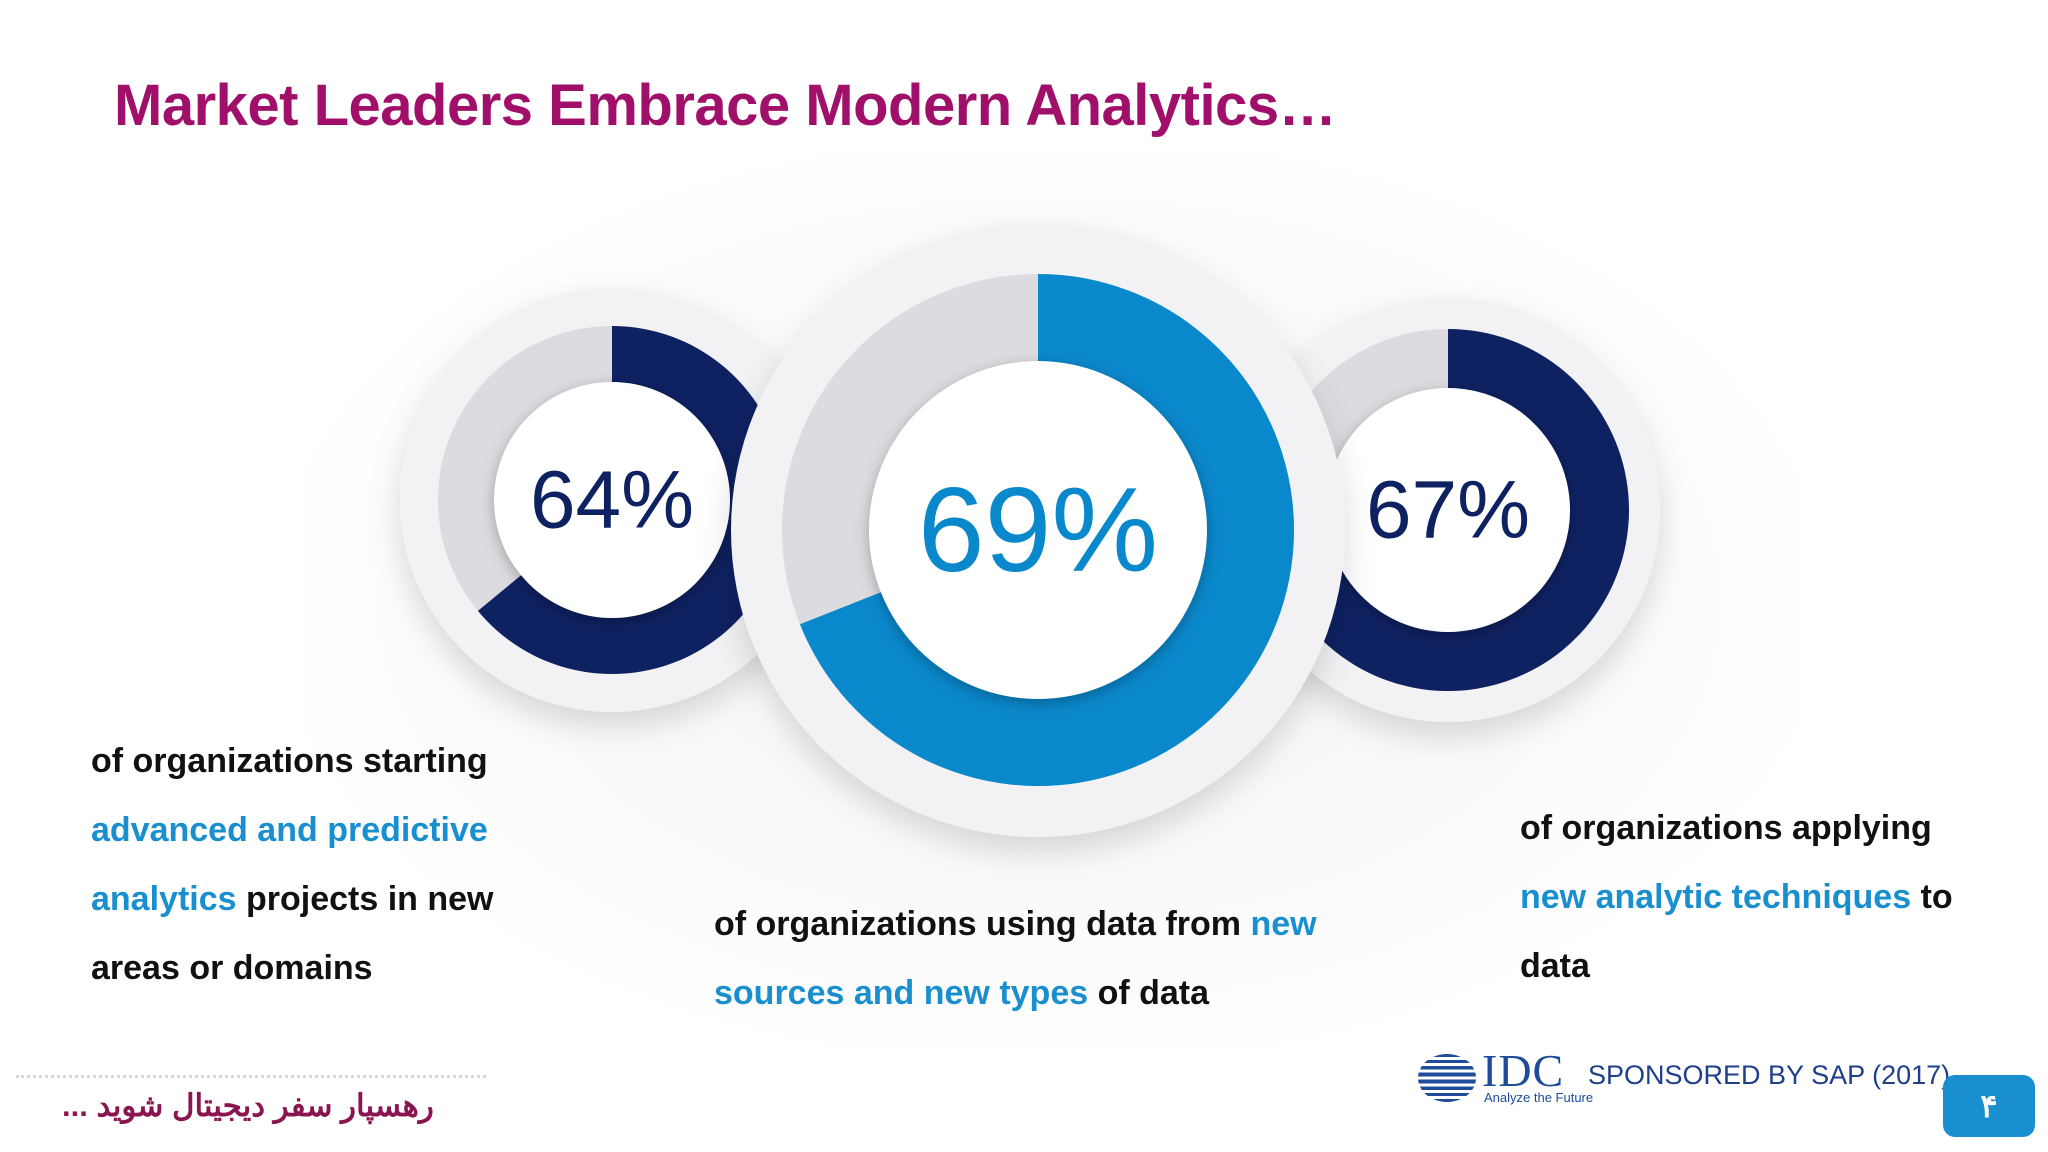 The image size is (2048, 1152). What do you see at coordinates (982, 924) in the screenshot?
I see `description-2-part-a: of organizations using data from` at bounding box center [982, 924].